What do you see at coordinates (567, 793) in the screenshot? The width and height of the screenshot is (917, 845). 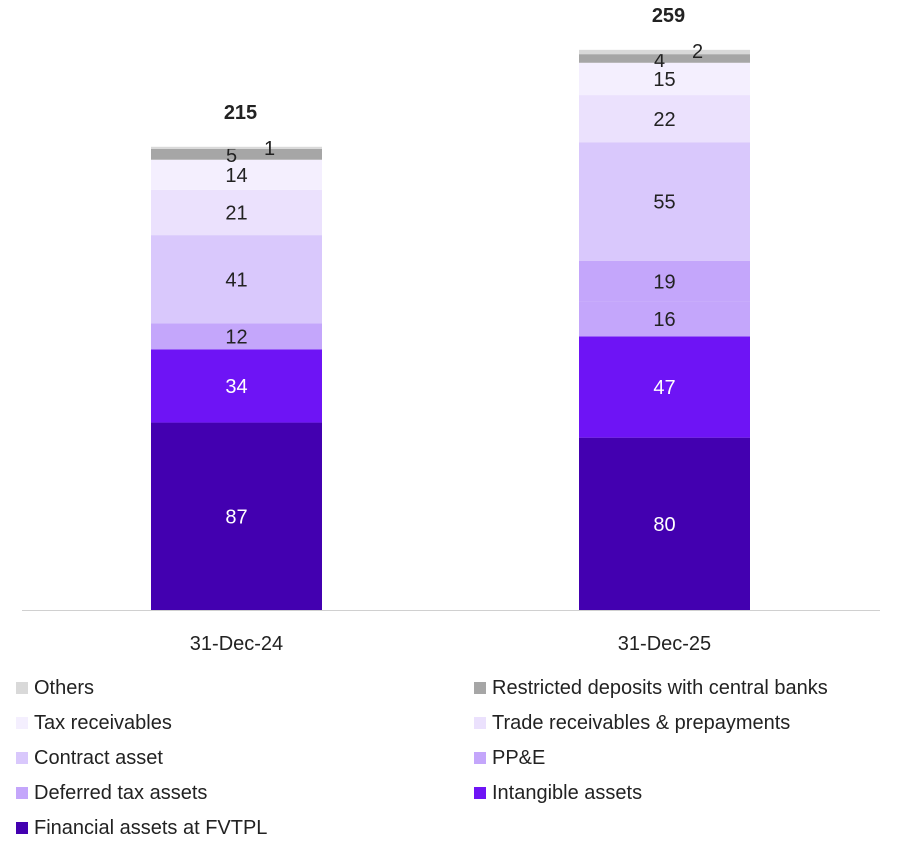 I see `legend-label: Intangible assets` at bounding box center [567, 793].